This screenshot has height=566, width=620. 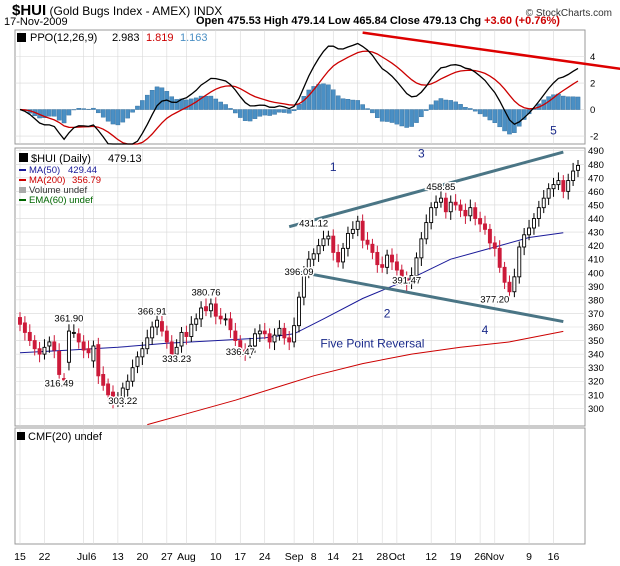 What do you see at coordinates (554, 557) in the screenshot?
I see `x-axis-tick: 16` at bounding box center [554, 557].